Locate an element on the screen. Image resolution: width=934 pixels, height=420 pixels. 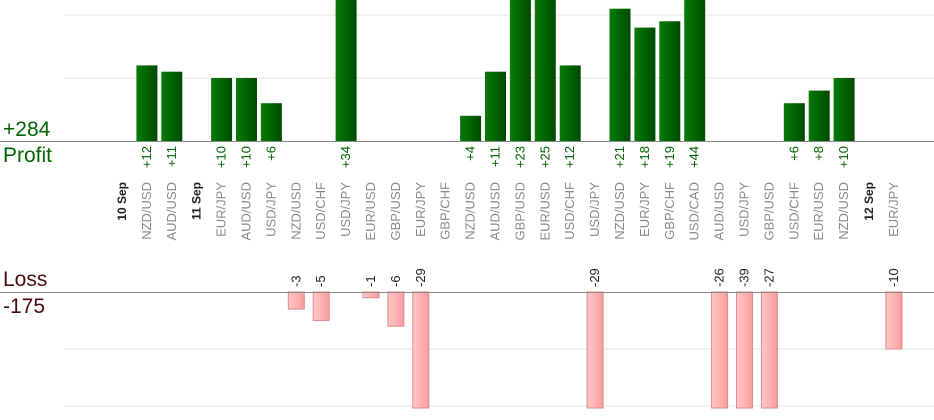
date-label: 11 Sep is located at coordinates (197, 201).